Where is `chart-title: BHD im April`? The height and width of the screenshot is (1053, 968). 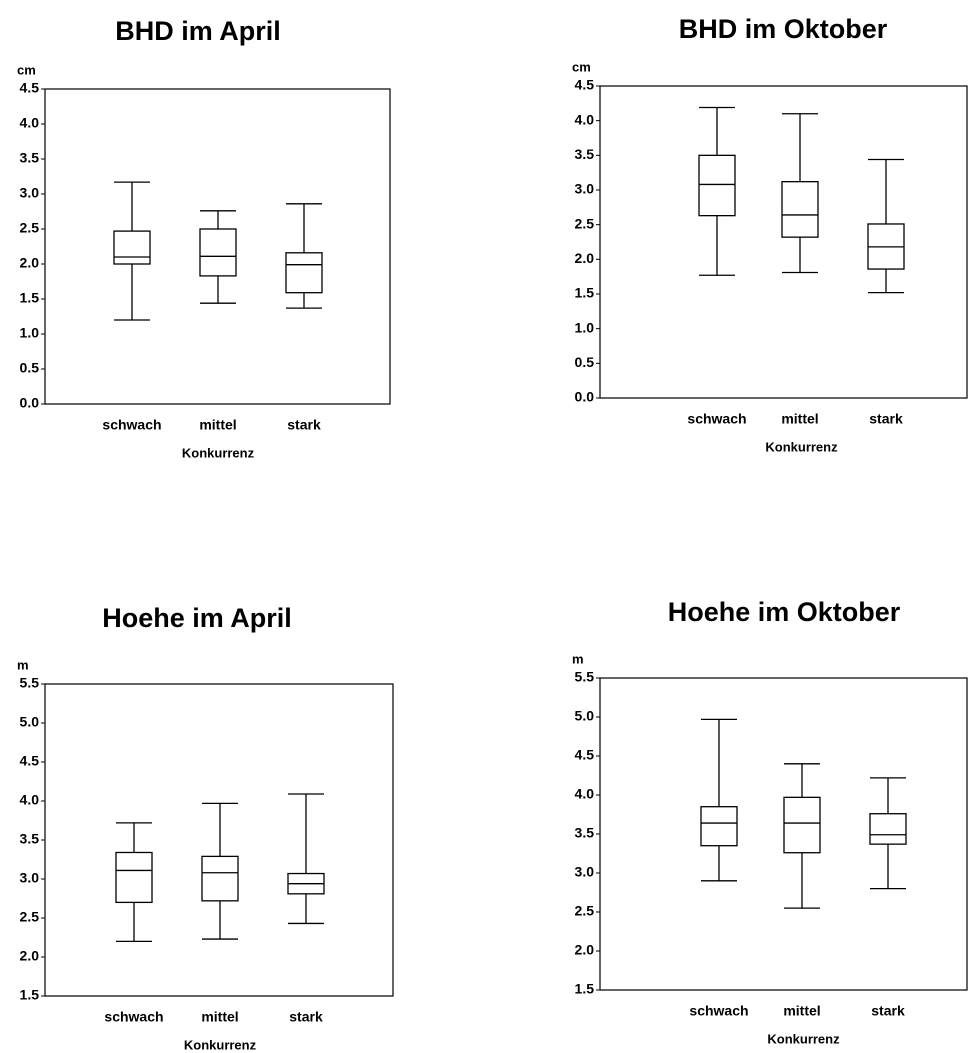
chart-title: BHD im April is located at coordinates (198, 31).